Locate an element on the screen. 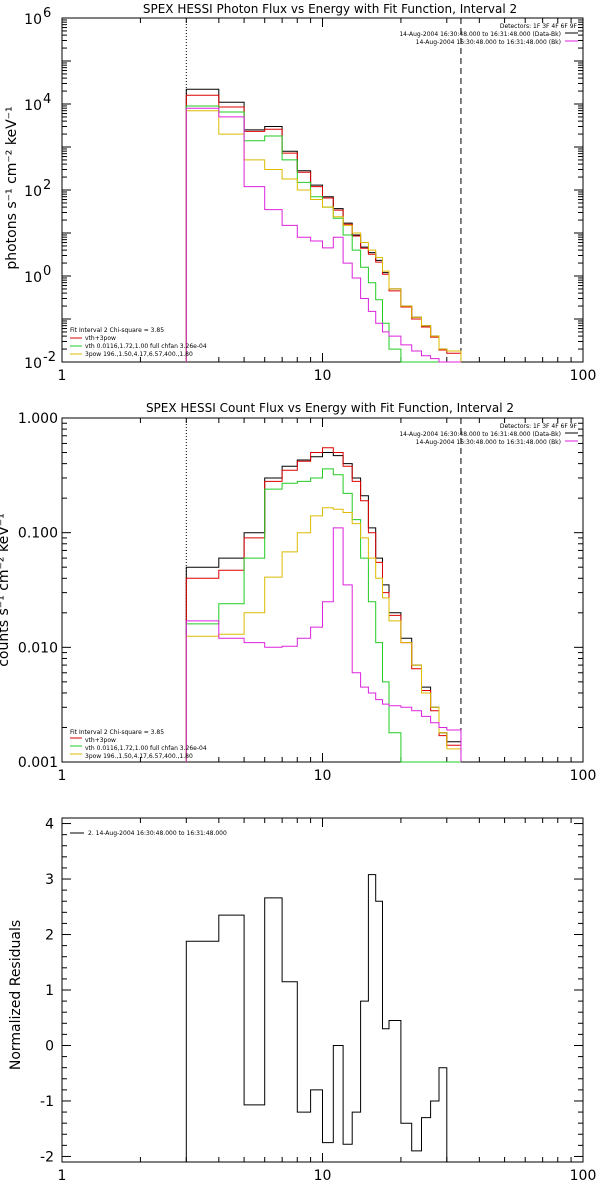 This screenshot has height=1200, width=600. residuals-y-tick-label: -1 is located at coordinates (47, 1102).